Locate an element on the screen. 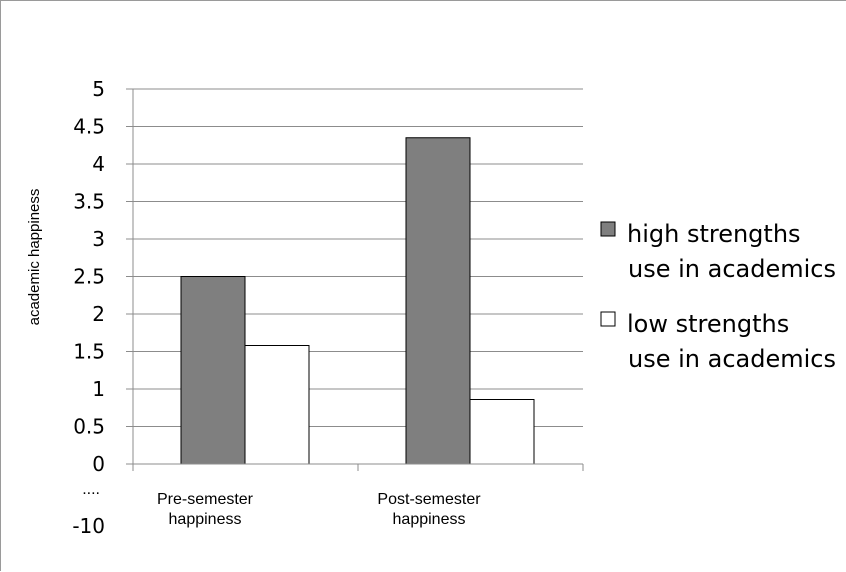 This screenshot has width=846, height=572. x-category-label: Pre-semester happiness is located at coordinates (205, 509).